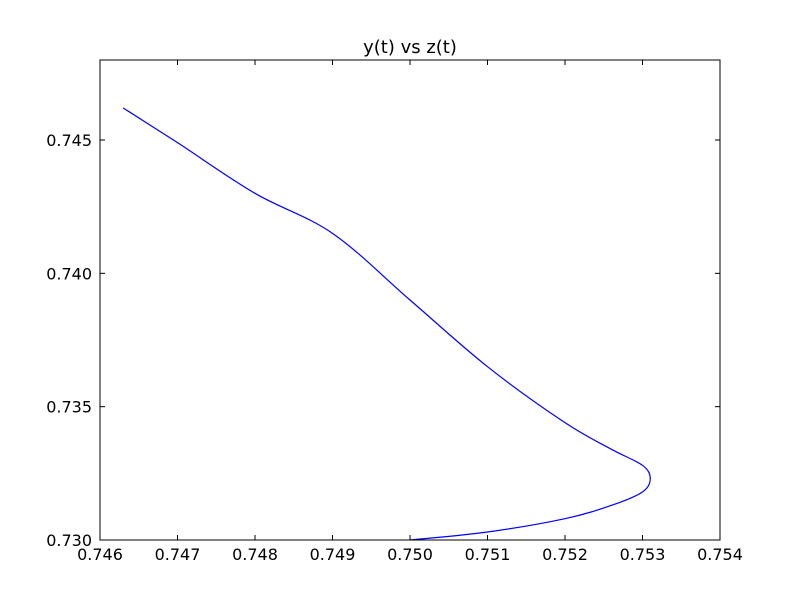  Describe the element at coordinates (69, 540) in the screenshot. I see `y-tick-label: 0.730` at that location.